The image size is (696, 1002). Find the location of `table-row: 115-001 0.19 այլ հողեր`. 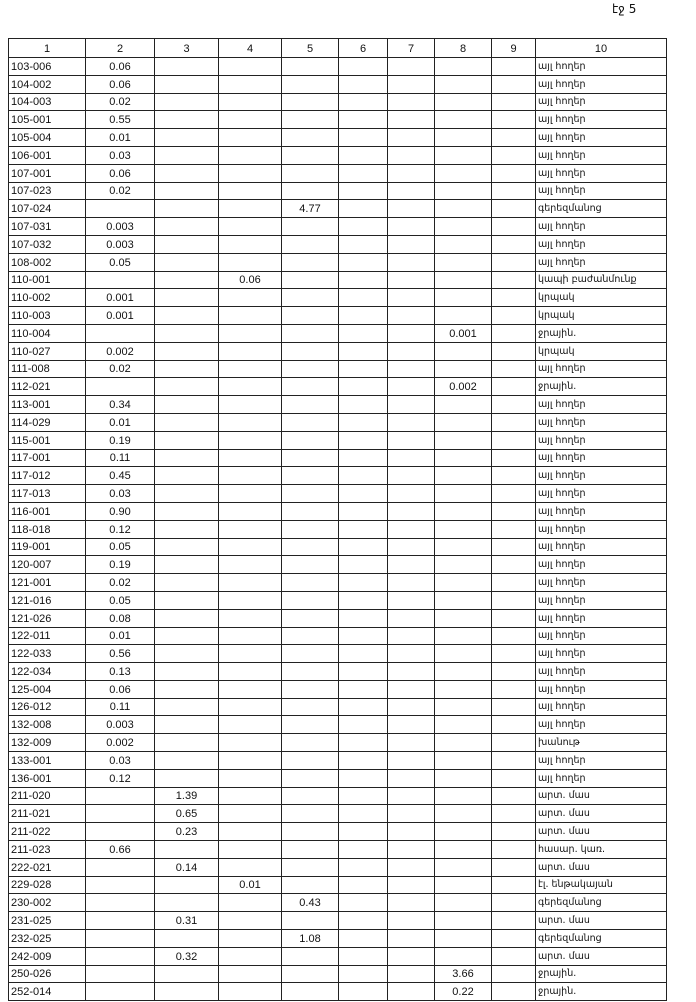

table-row: 115-001 0.19 այլ հողեր is located at coordinates (337, 440).